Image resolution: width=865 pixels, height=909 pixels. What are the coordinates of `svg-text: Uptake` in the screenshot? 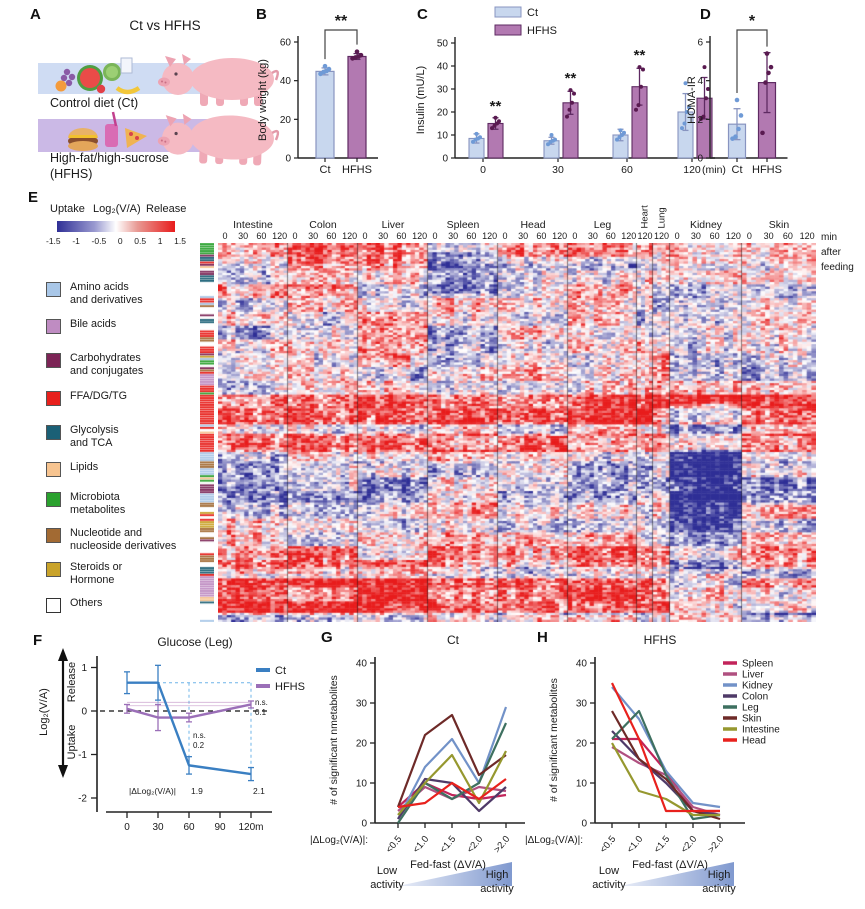 It's located at (72, 742).